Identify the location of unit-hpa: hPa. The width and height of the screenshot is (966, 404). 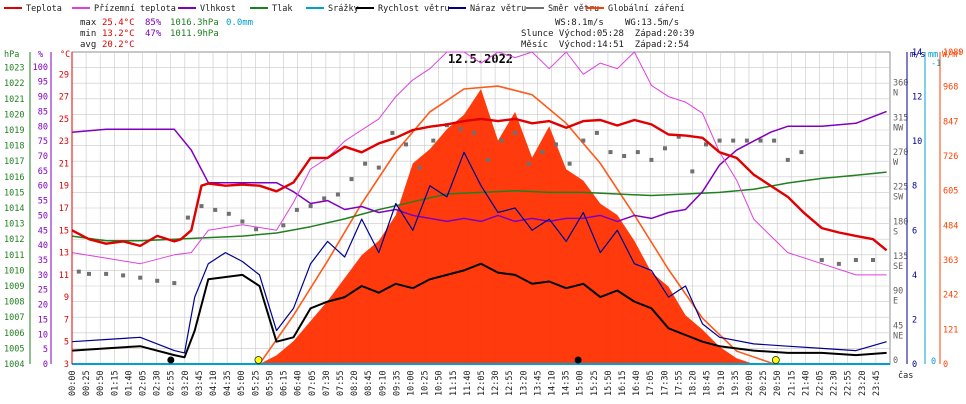
(11, 55).